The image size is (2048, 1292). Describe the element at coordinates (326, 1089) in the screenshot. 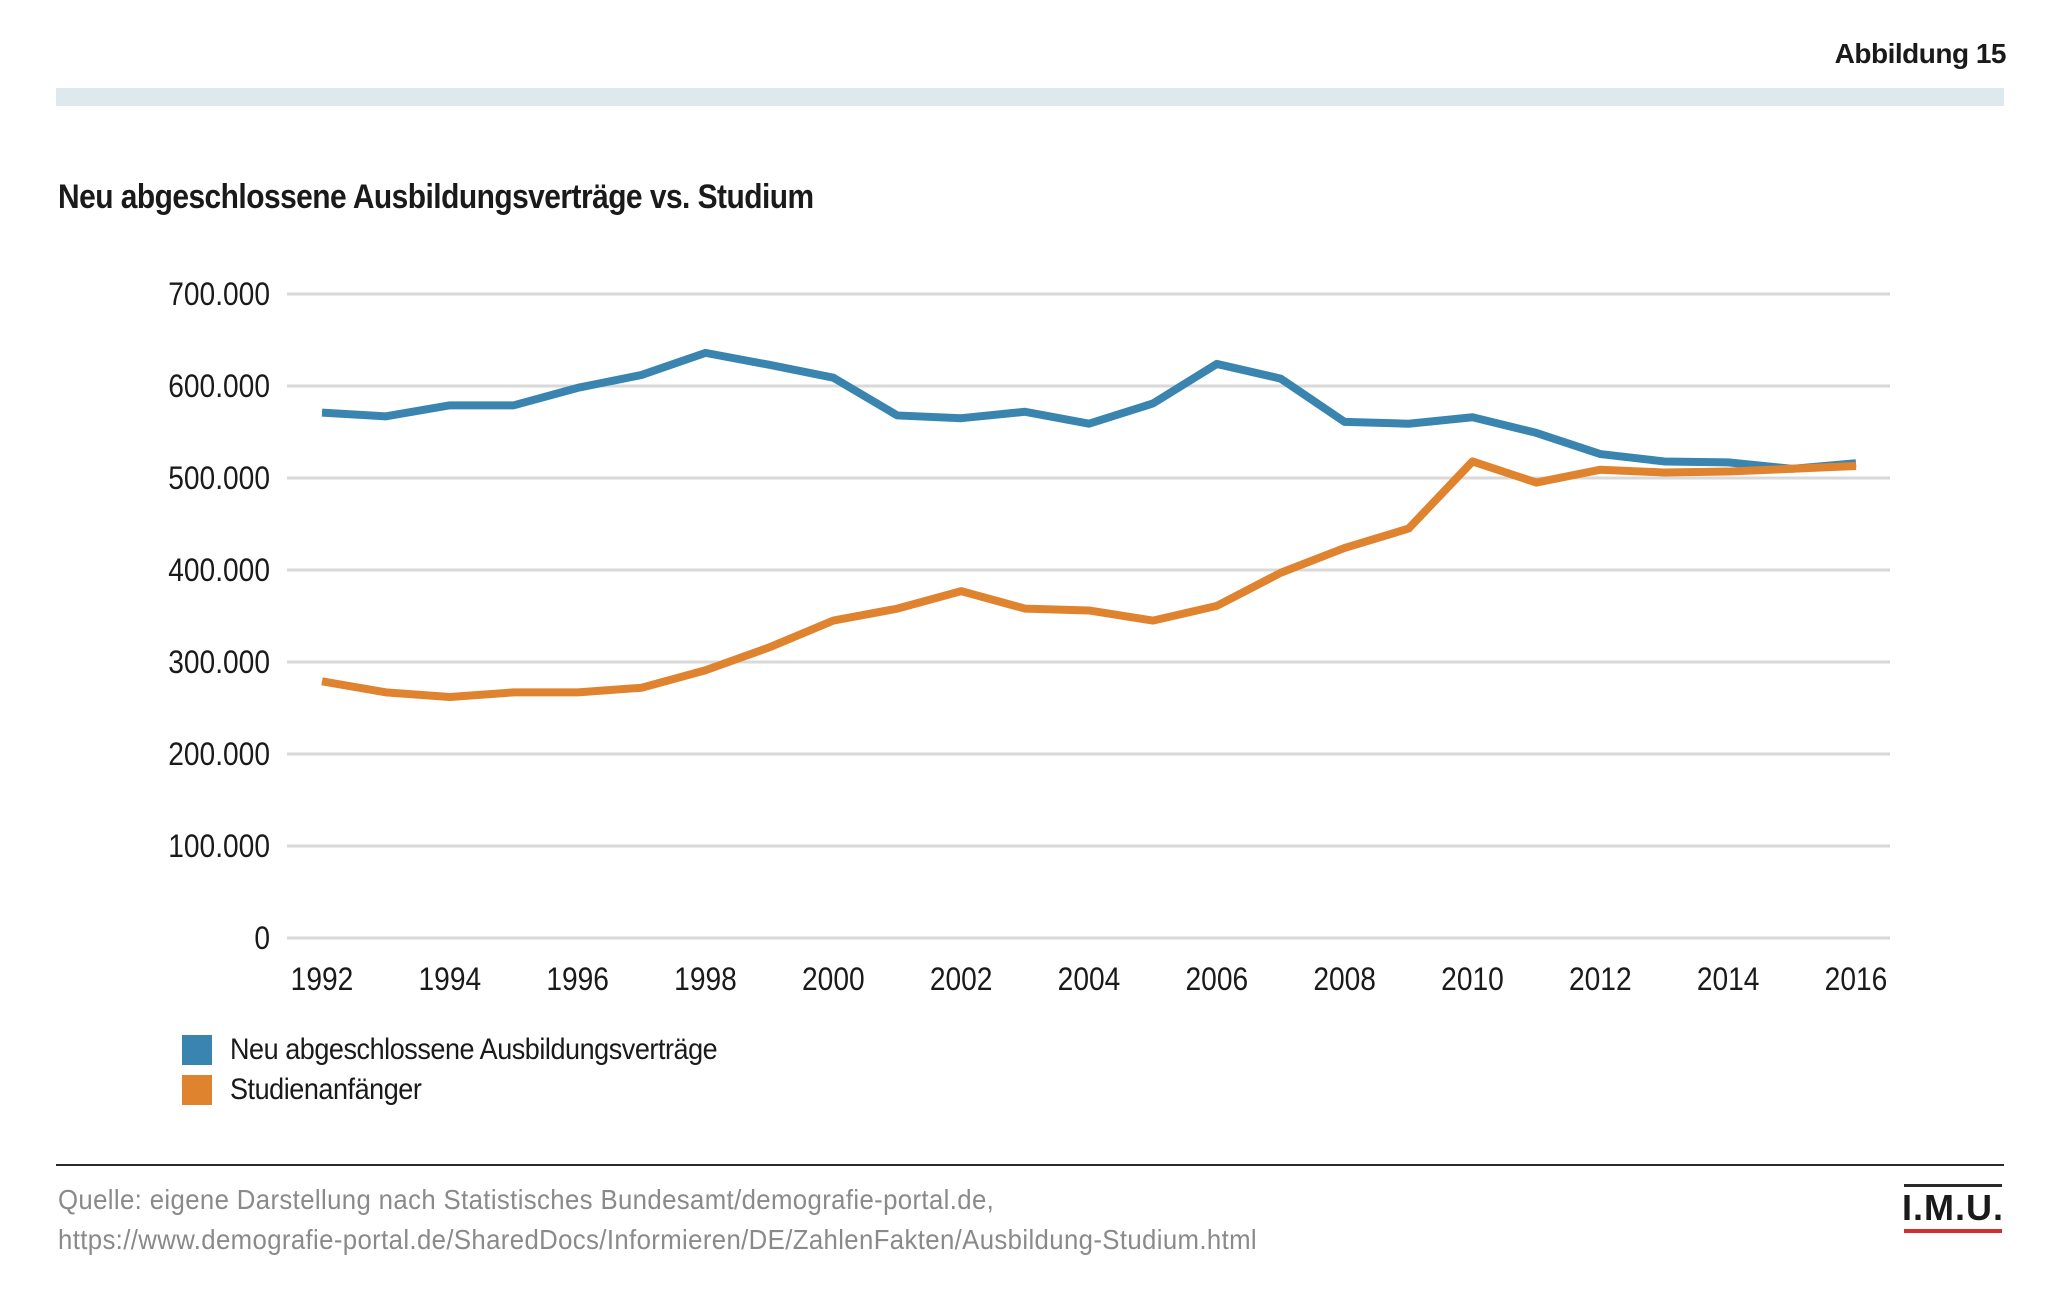

I see `legend-label-studienanfaenger: Studienanfänger` at that location.